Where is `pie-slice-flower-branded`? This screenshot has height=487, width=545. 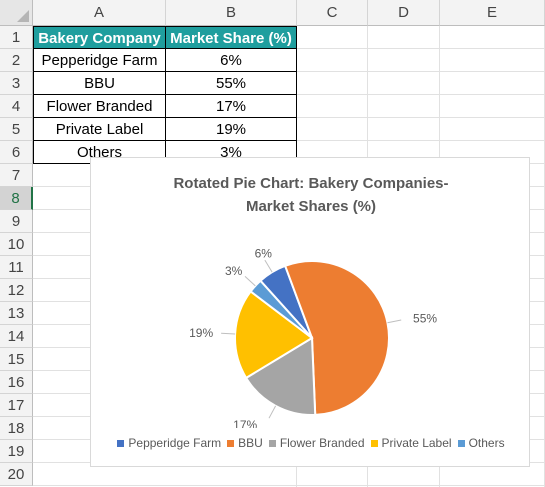
pie-slice-flower-branded is located at coordinates (280, 376).